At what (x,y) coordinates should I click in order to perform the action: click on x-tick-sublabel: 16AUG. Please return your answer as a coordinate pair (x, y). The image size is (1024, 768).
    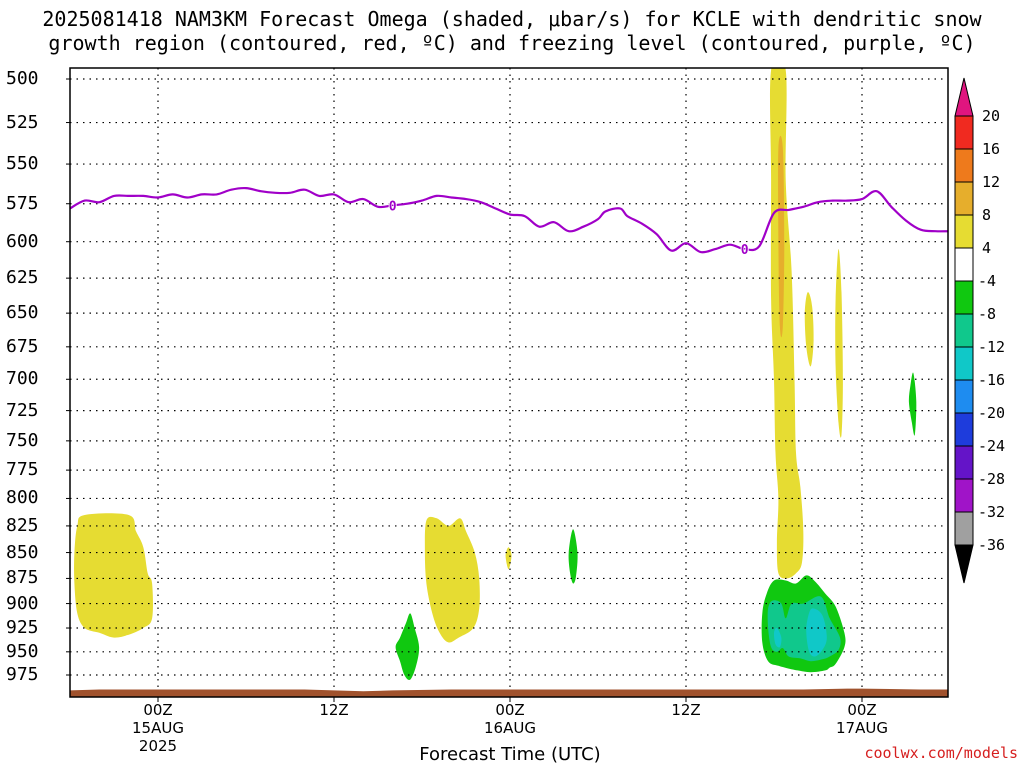
    Looking at the image, I should click on (510, 728).